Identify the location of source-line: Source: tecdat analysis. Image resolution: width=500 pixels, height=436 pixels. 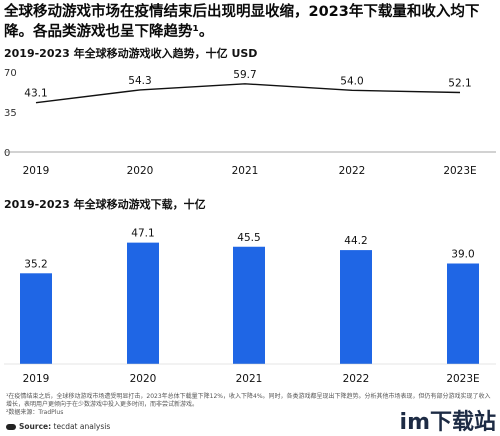
(58, 426).